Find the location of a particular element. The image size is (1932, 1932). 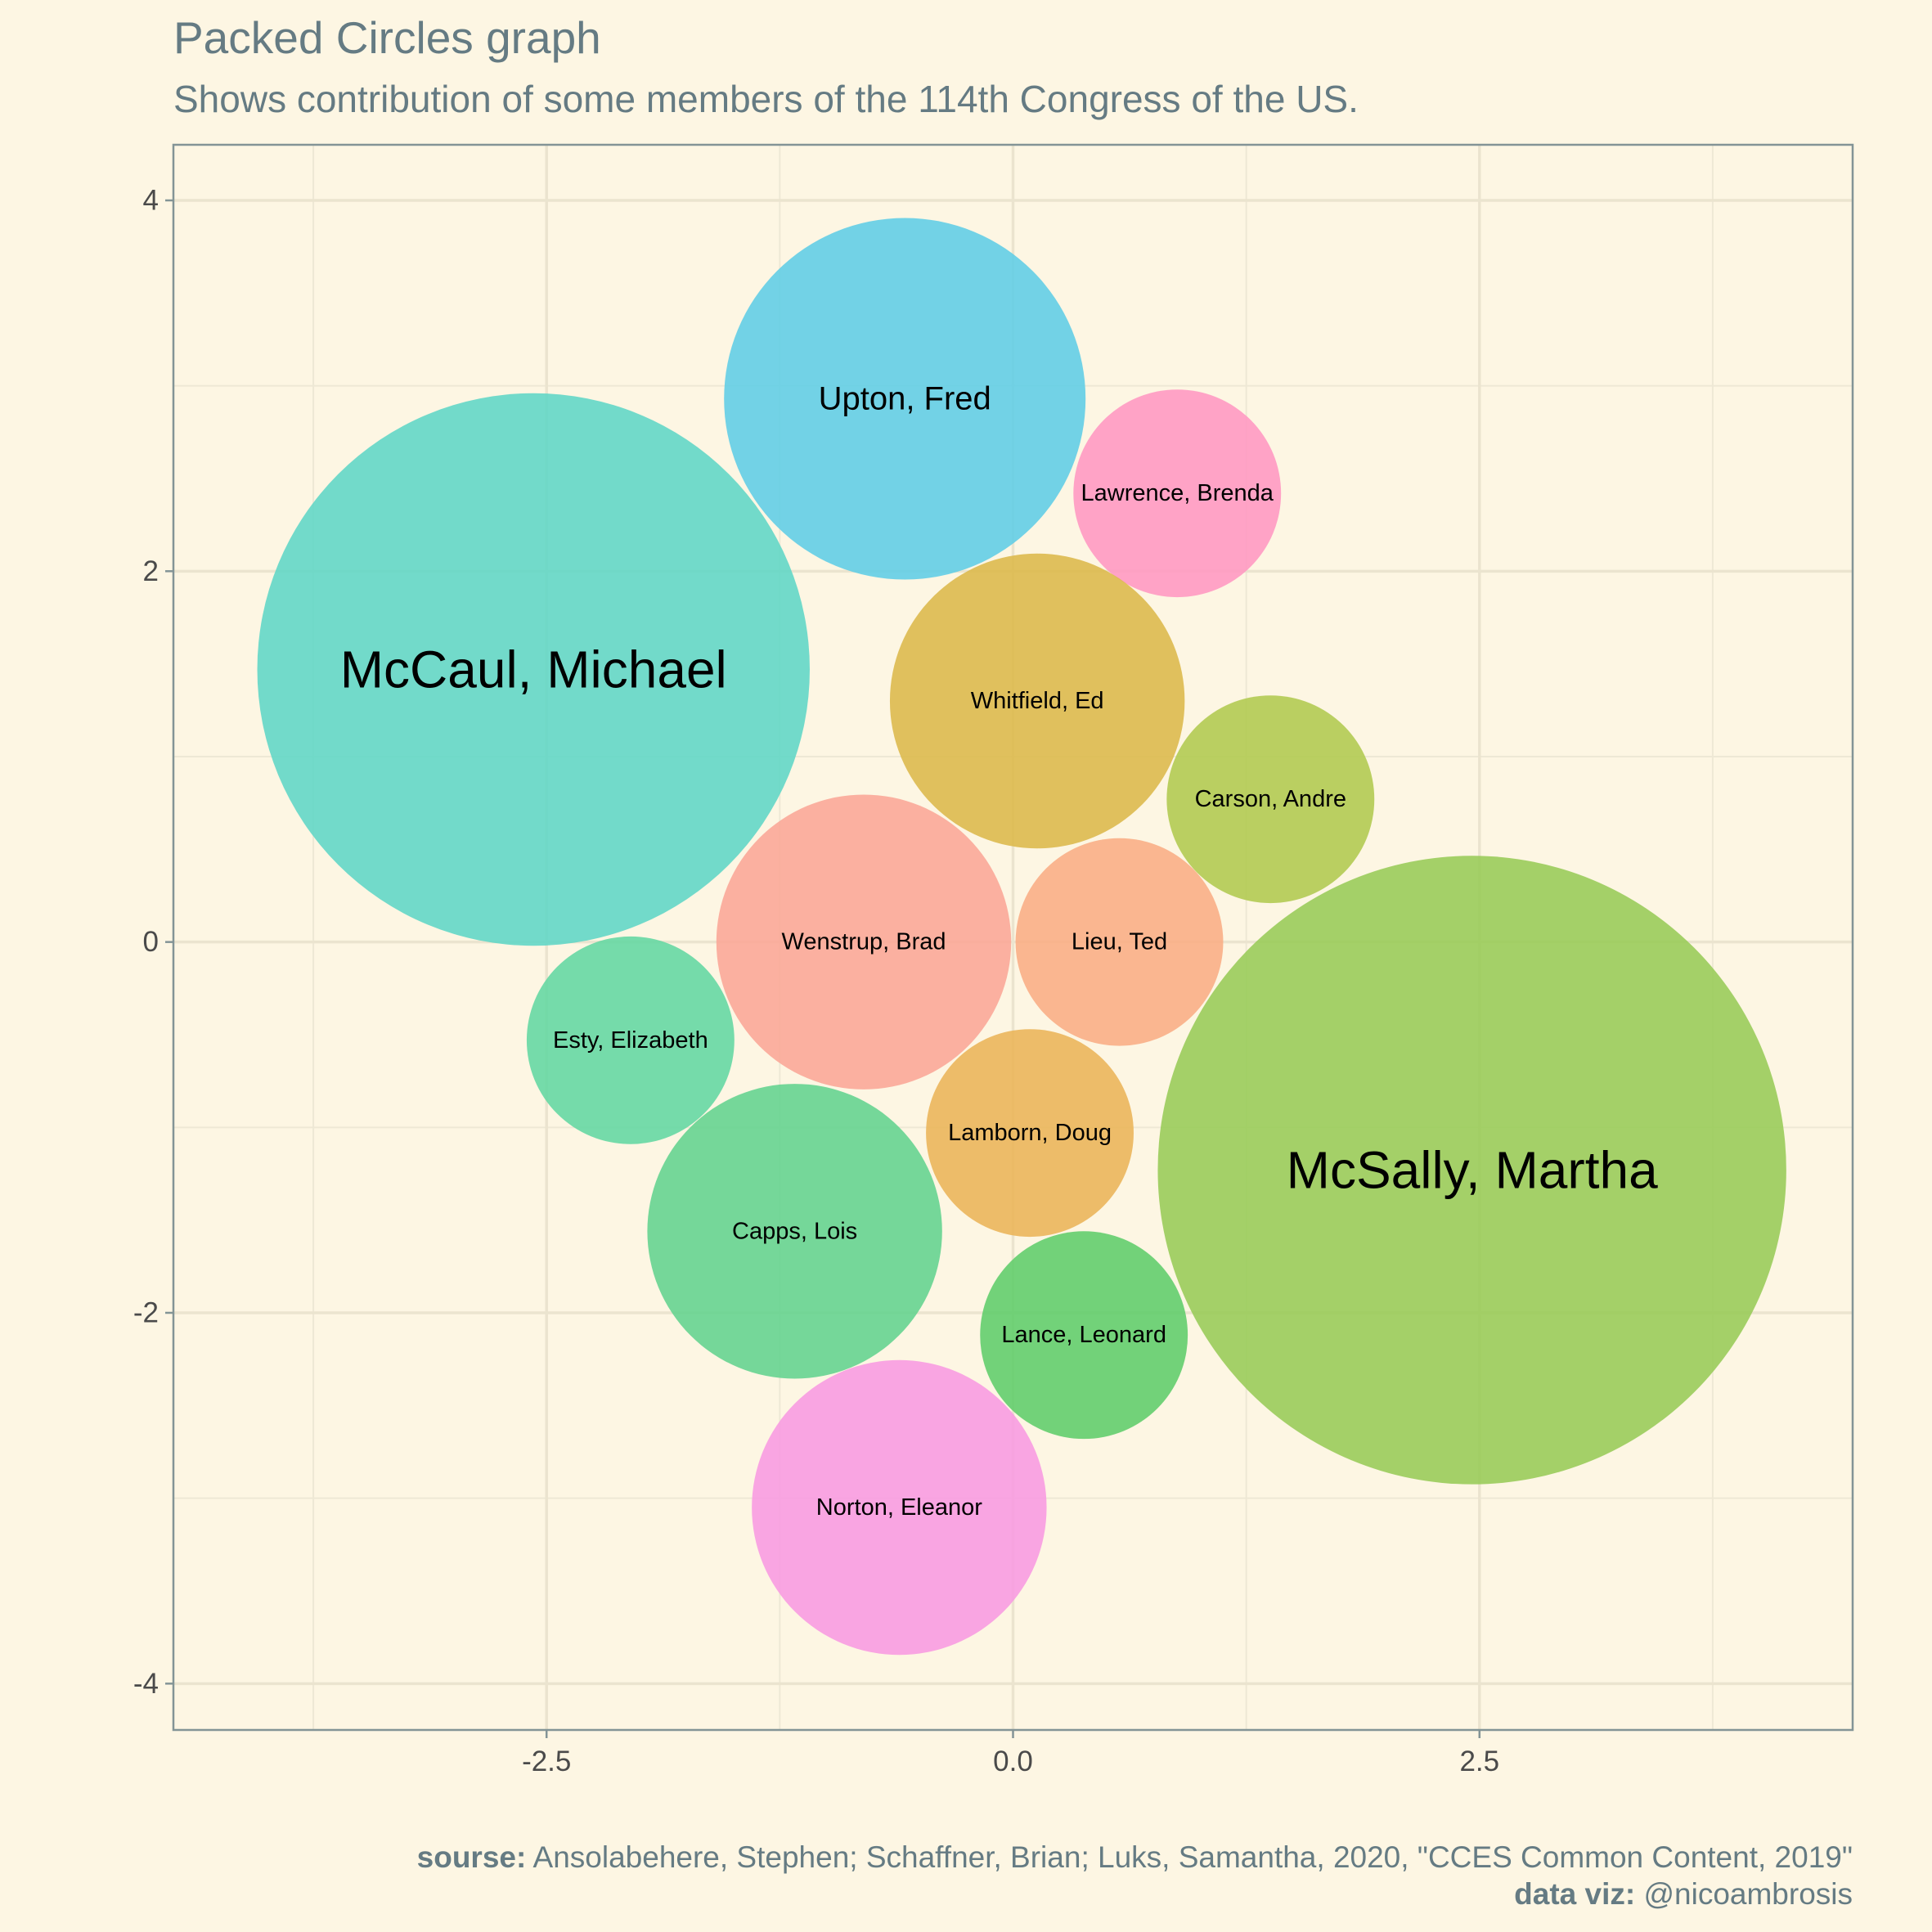

viz-label: data viz: is located at coordinates (1575, 1894).